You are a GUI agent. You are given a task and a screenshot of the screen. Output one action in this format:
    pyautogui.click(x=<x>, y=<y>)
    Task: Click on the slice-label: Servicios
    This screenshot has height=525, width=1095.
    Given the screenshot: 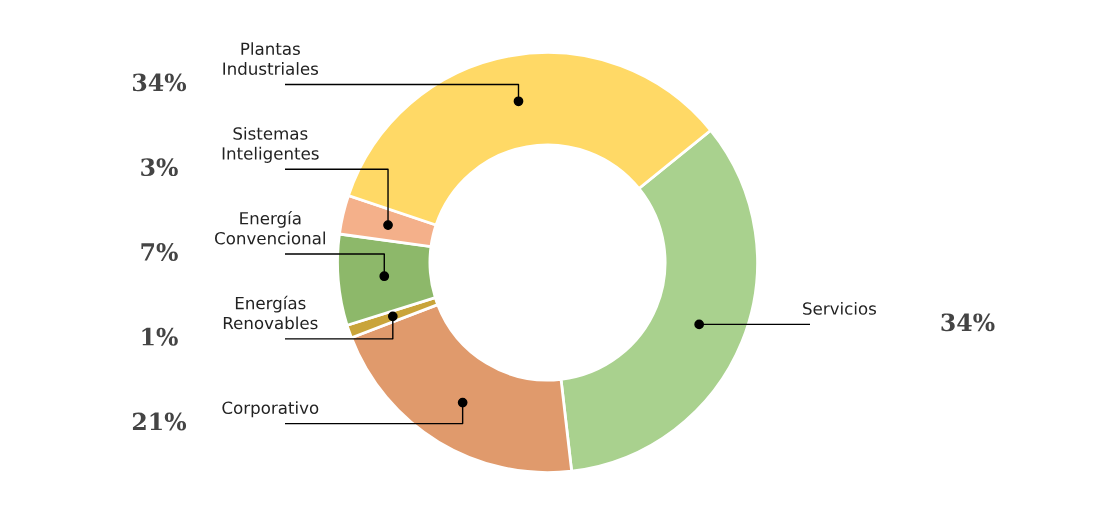 What is the action you would take?
    pyautogui.click(x=840, y=308)
    